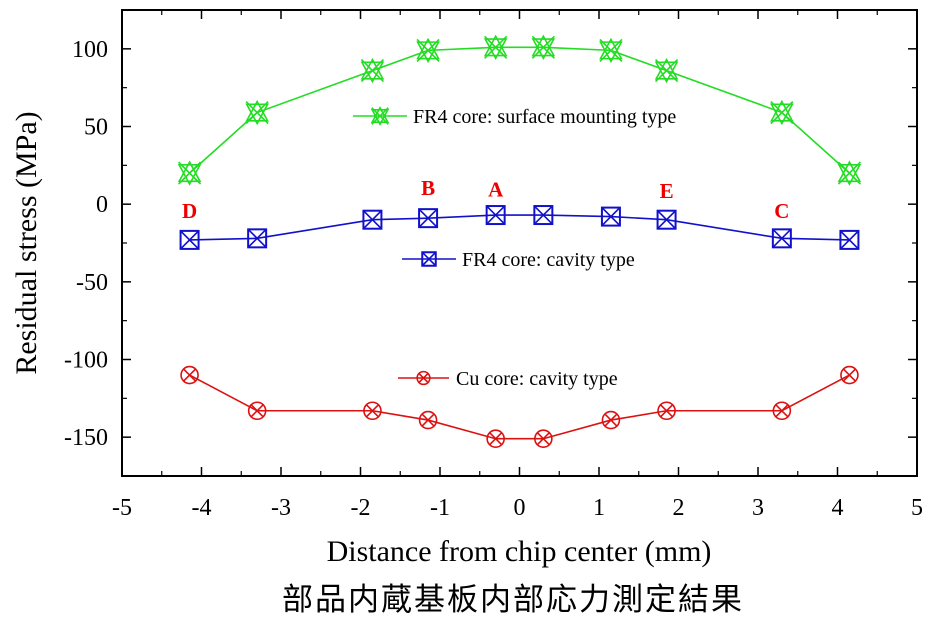 The width and height of the screenshot is (936, 620). What do you see at coordinates (537, 379) in the screenshot?
I see `legend-label: Cu core: cavity type` at bounding box center [537, 379].